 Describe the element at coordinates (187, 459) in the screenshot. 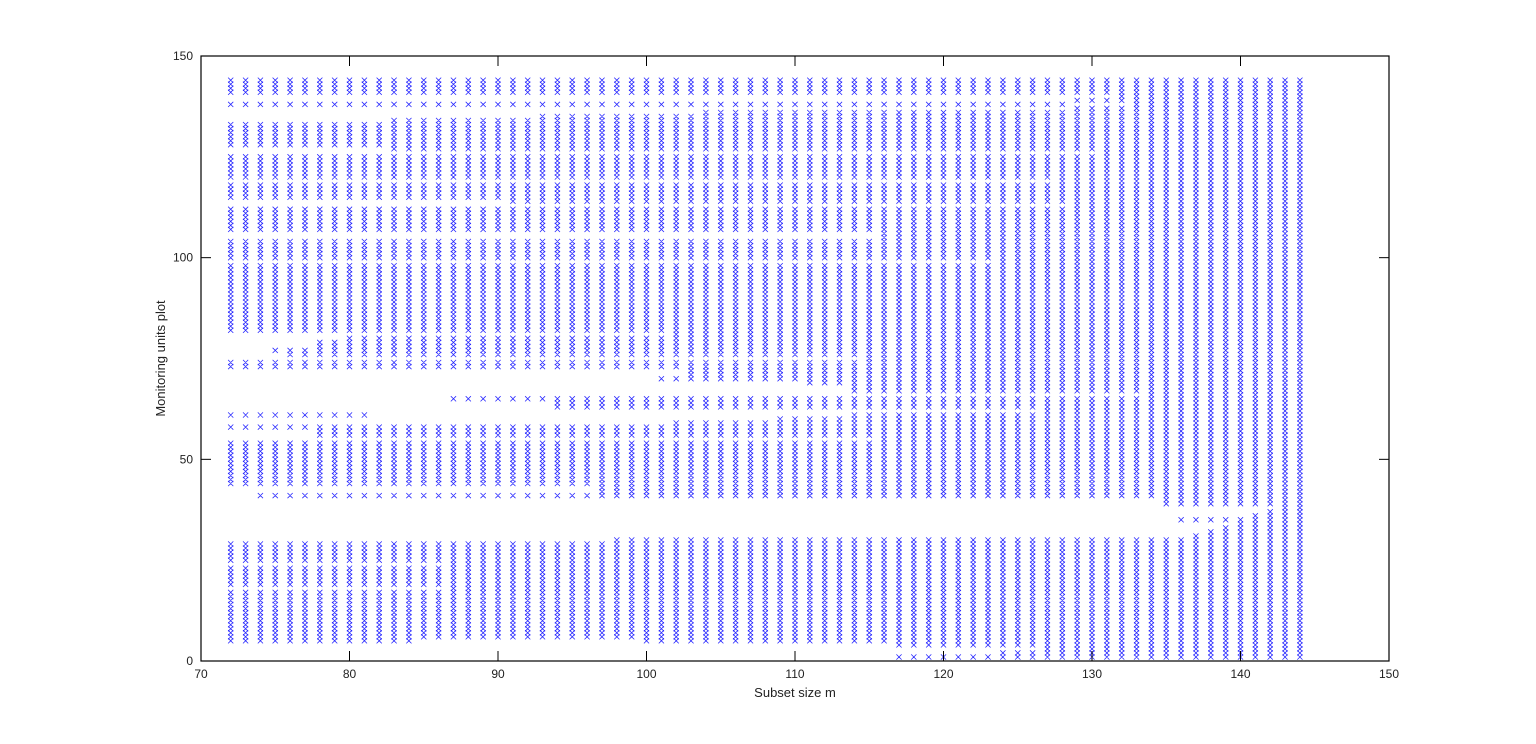

I see `y-tick-label: 50` at that location.